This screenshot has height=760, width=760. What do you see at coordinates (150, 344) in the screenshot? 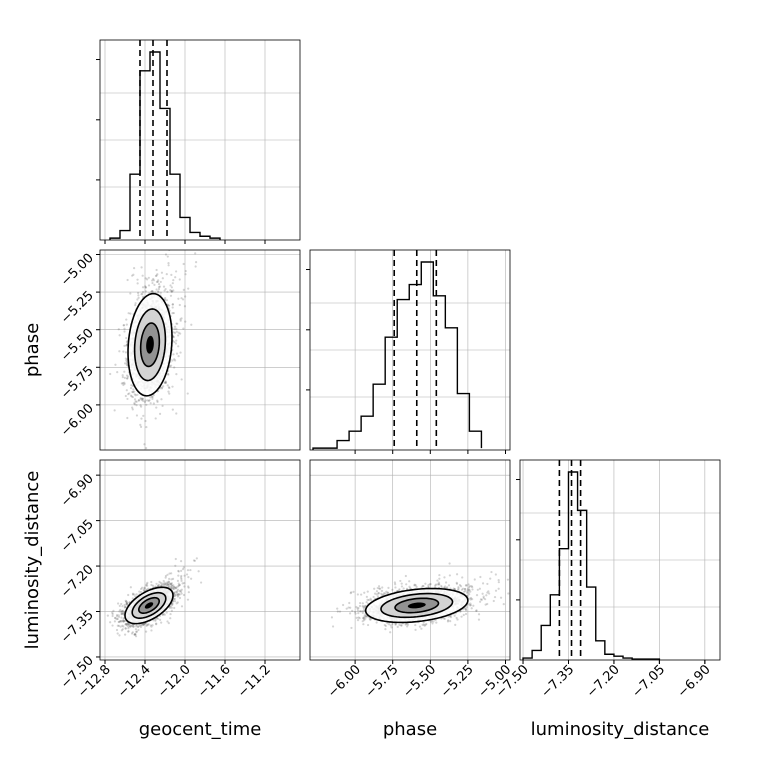
I see `contour-level` at bounding box center [150, 344].